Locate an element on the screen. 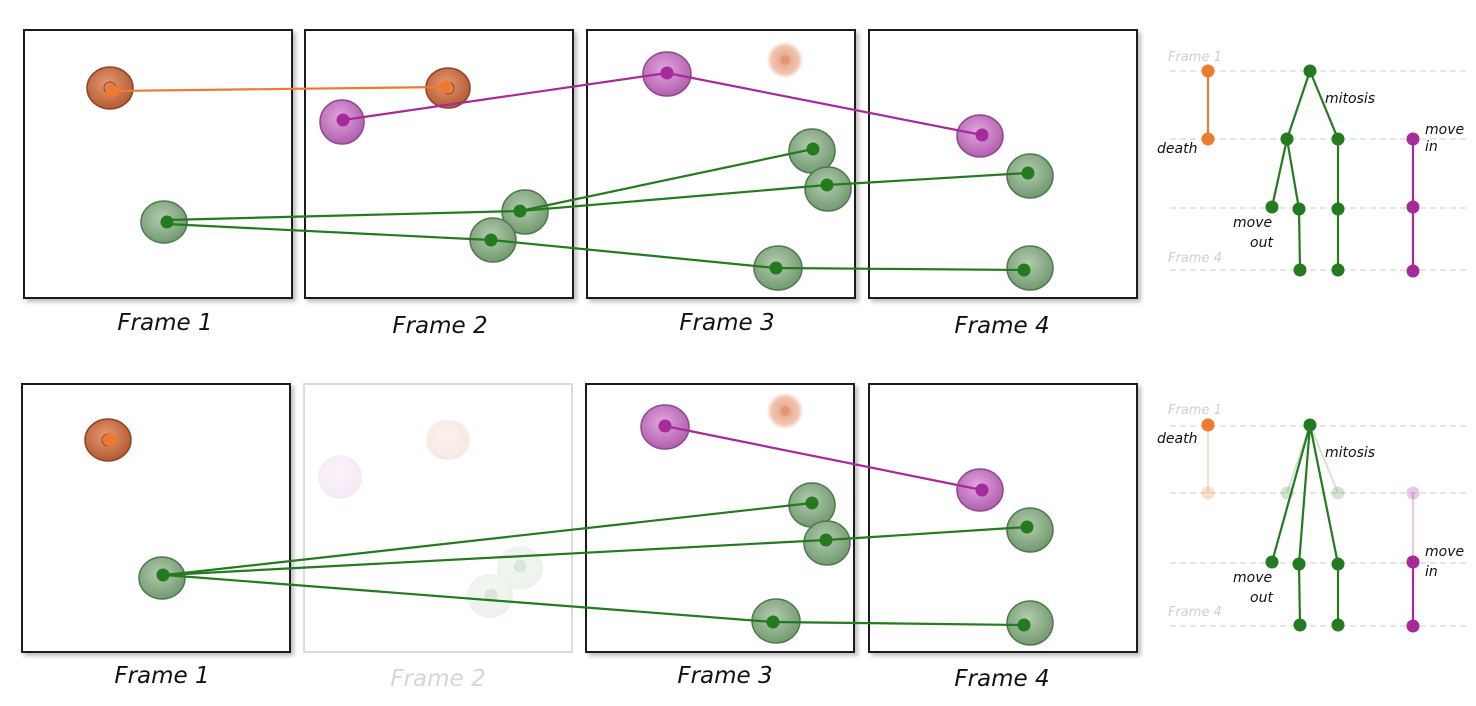 Image resolution: width=1476 pixels, height=706 pixels. tree-top-mitosis-label: mitosis is located at coordinates (1350, 99).